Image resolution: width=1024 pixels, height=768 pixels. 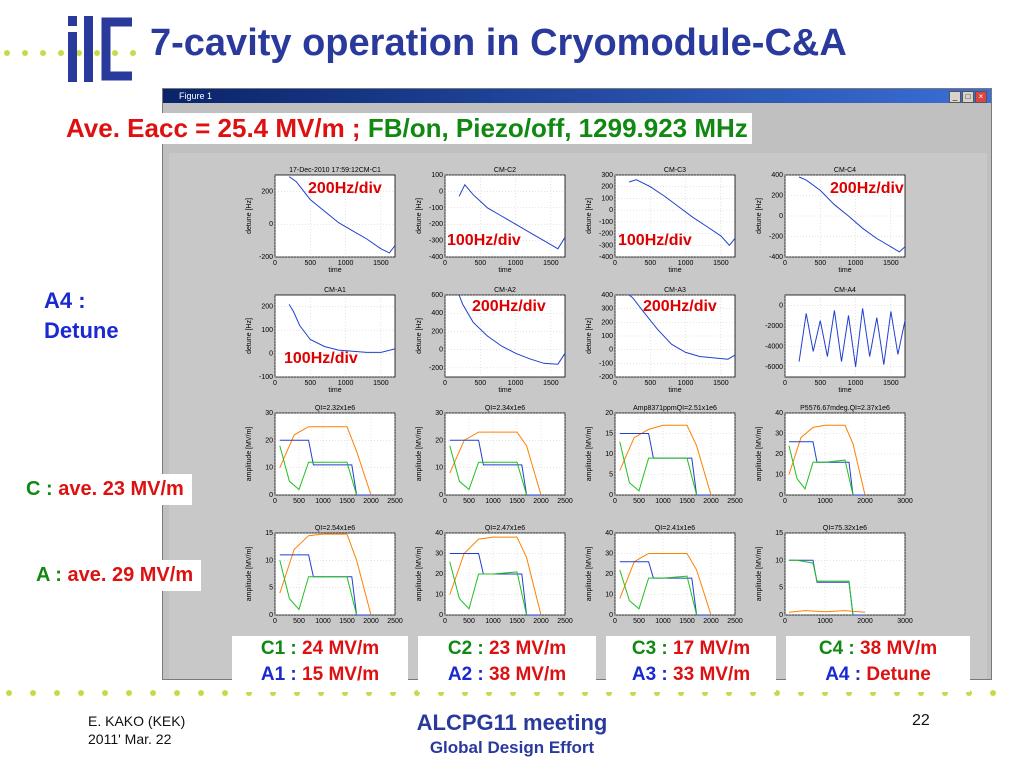 What do you see at coordinates (437, 295) in the screenshot?
I see `y-tick-label: 600` at bounding box center [437, 295].